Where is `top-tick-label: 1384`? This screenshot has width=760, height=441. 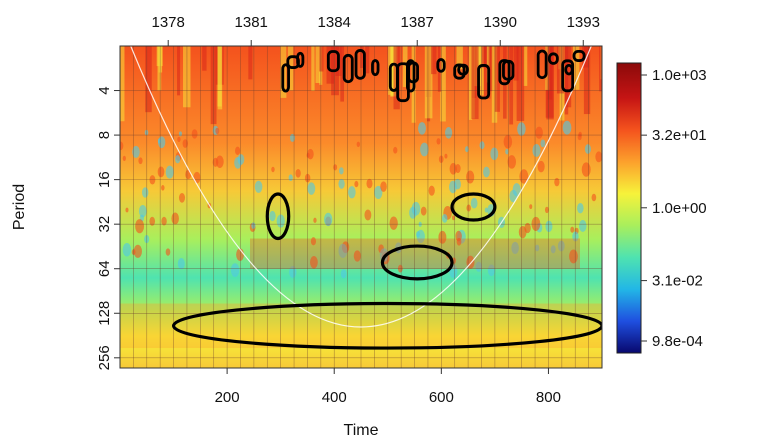 top-tick-label: 1384 is located at coordinates (334, 22).